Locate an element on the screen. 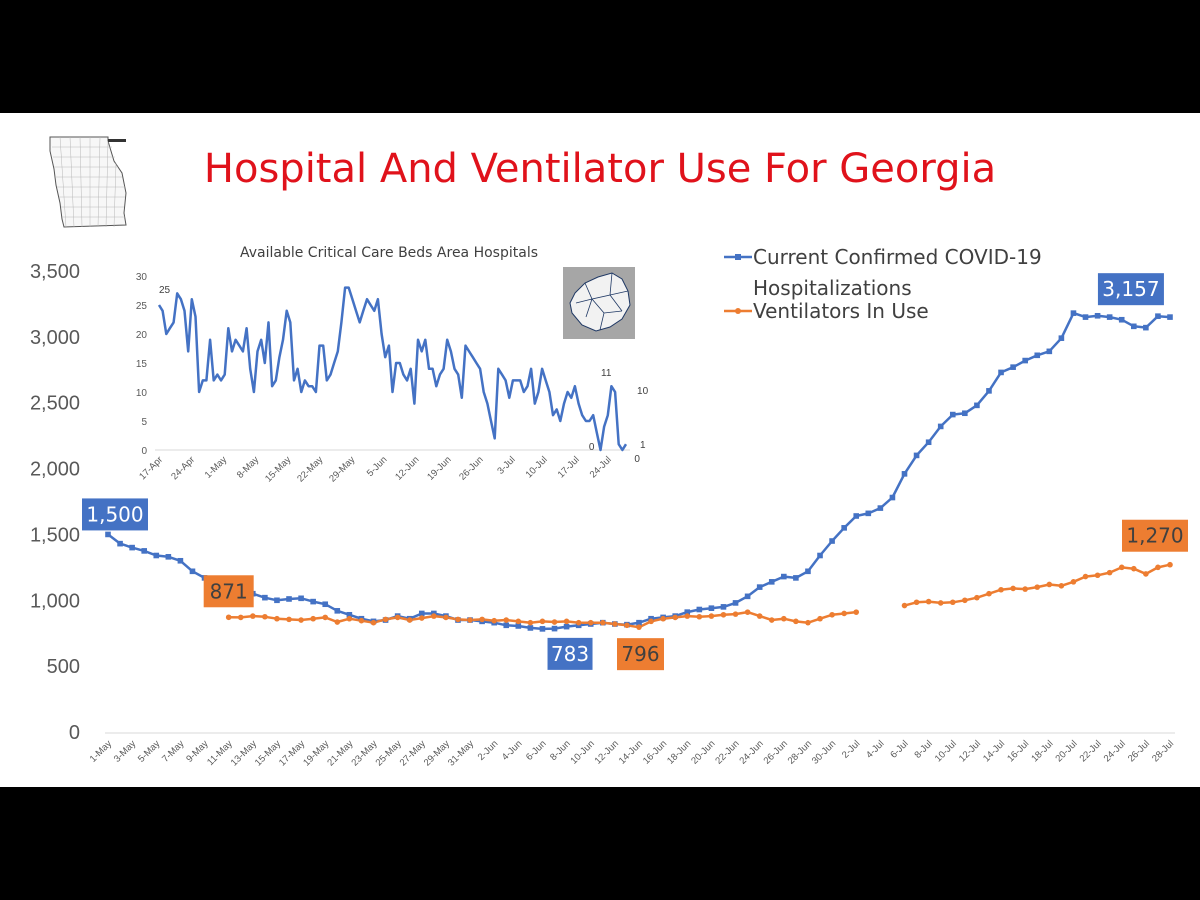 The width and height of the screenshot is (1200, 900). y-tick-label: 1,000 is located at coordinates (55, 601).